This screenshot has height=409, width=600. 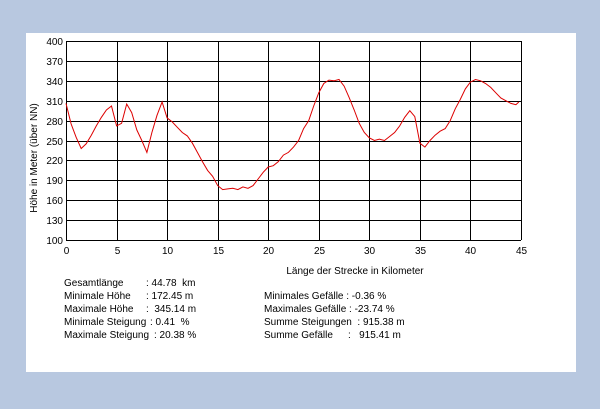 I want to click on stat-max-hoehe-label: Maximale Höhe, so click(x=99, y=309).